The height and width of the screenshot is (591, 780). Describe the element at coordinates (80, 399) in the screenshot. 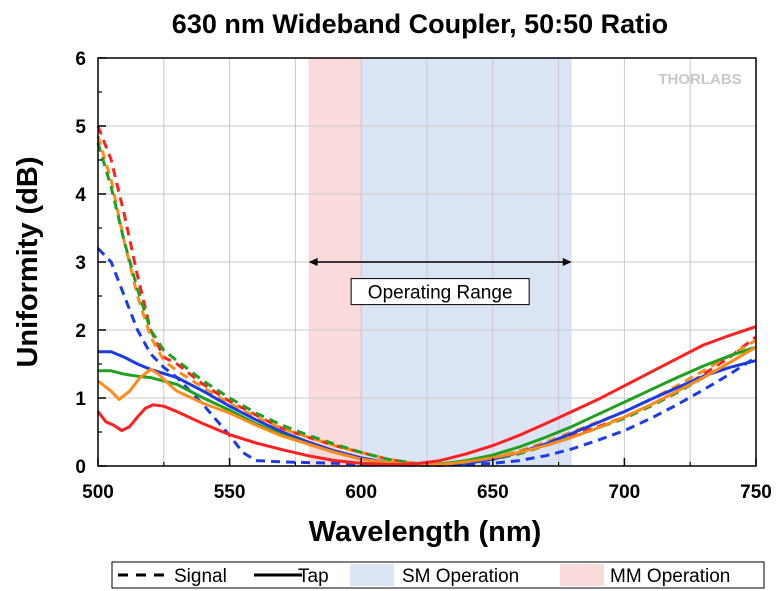

I see `y-tick-label: 1` at that location.